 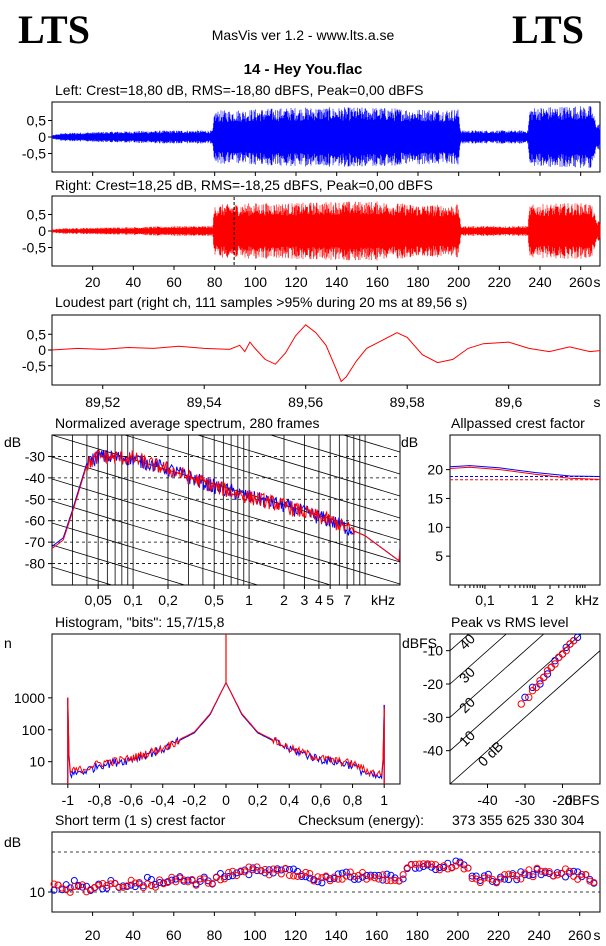 I want to click on histogram-xtick-label: 1, so click(x=384, y=800).